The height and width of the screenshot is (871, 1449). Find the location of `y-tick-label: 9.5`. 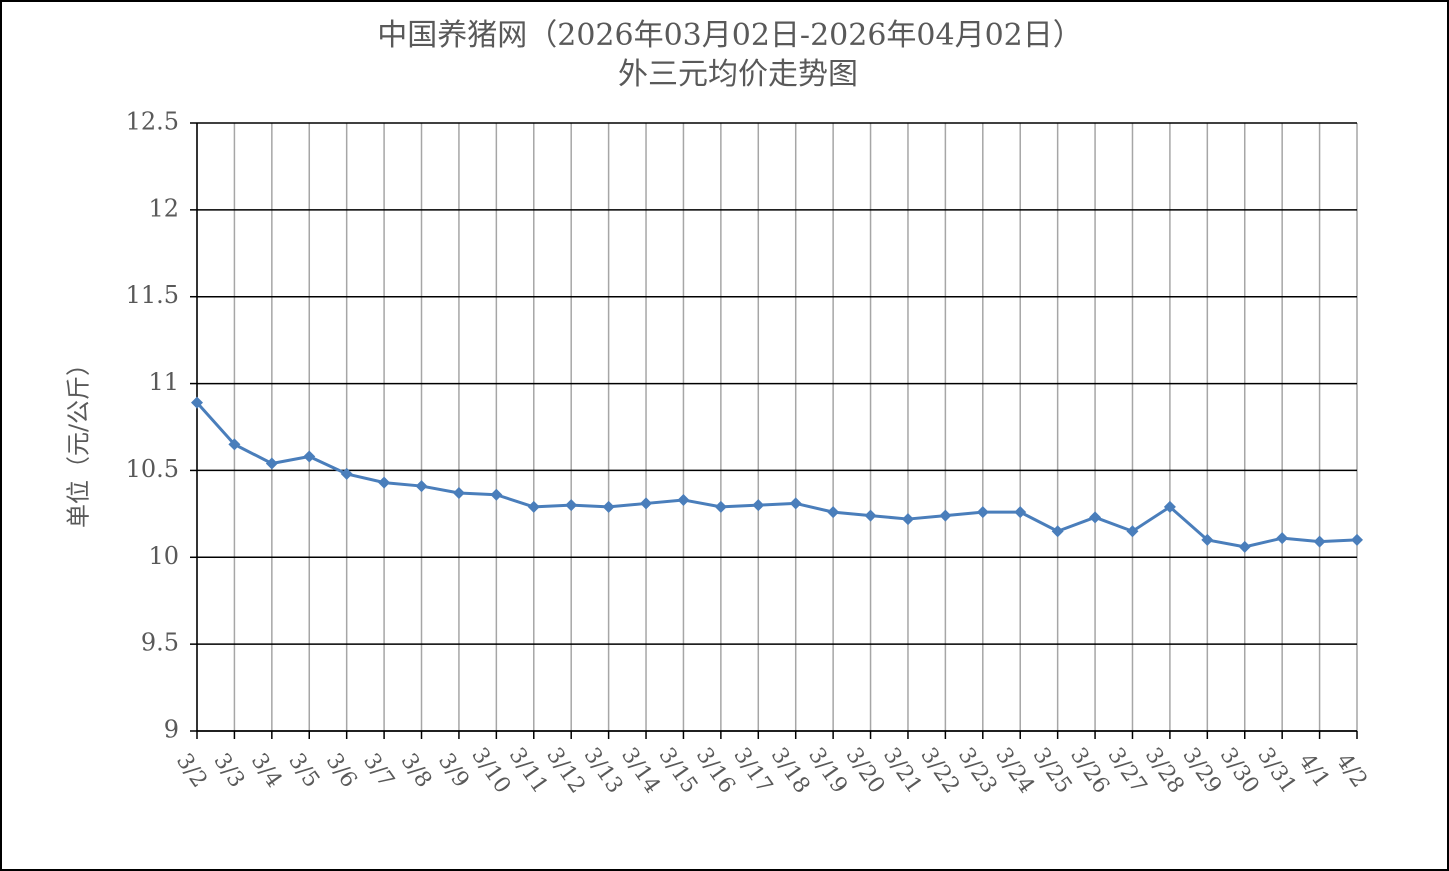

y-tick-label: 9.5 is located at coordinates (160, 643).